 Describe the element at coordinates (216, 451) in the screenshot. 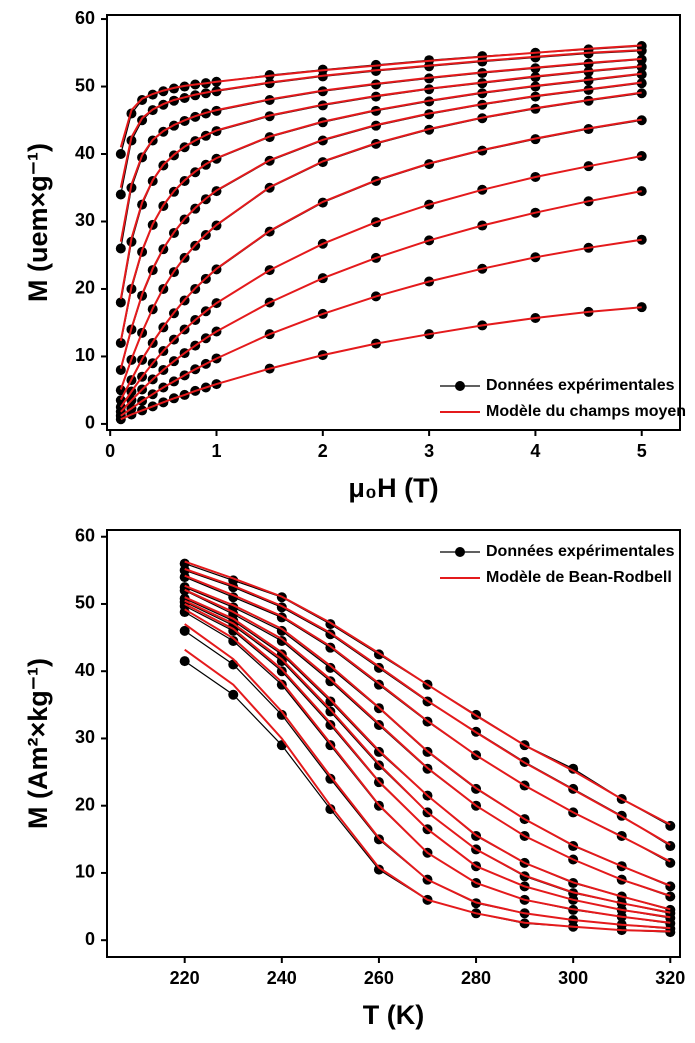

I see `x-tick-label: 1` at that location.